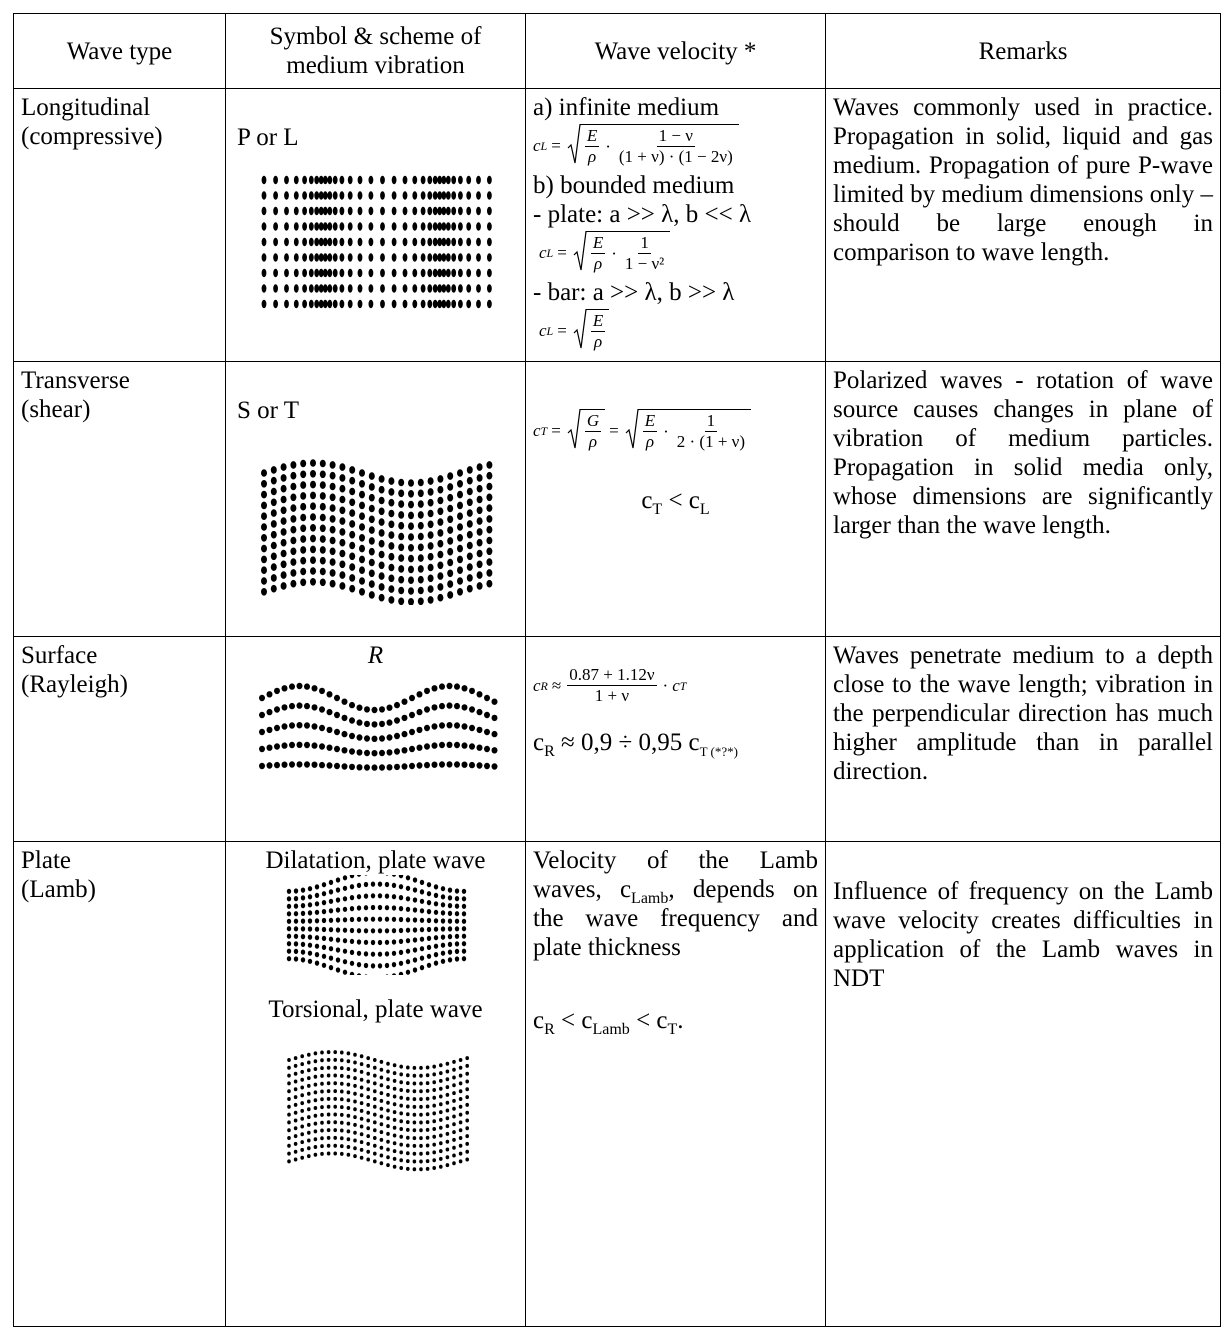 The height and width of the screenshot is (1341, 1232). Describe the element at coordinates (543, 330) in the screenshot. I see `variable: c` at that location.